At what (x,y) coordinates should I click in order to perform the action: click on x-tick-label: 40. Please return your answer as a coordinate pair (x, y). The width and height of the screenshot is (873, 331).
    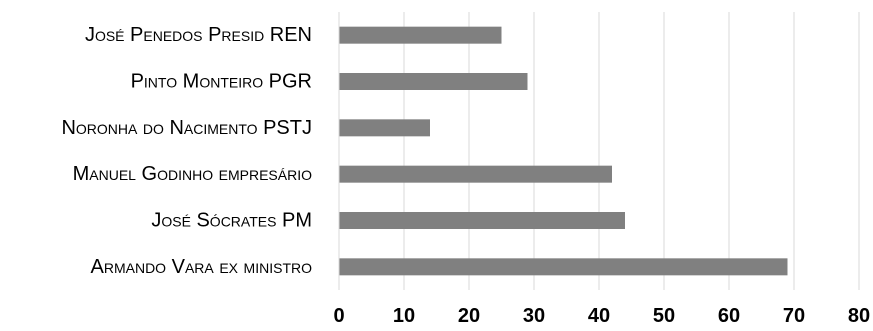
    Looking at the image, I should click on (599, 316).